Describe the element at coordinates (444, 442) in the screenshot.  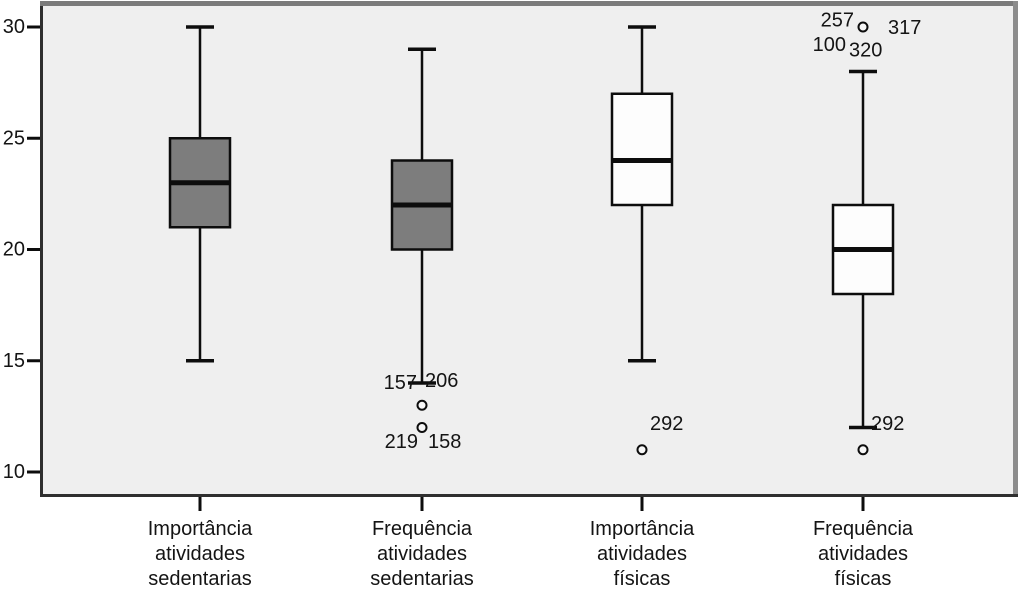
I see `outlier-label: 158` at that location.